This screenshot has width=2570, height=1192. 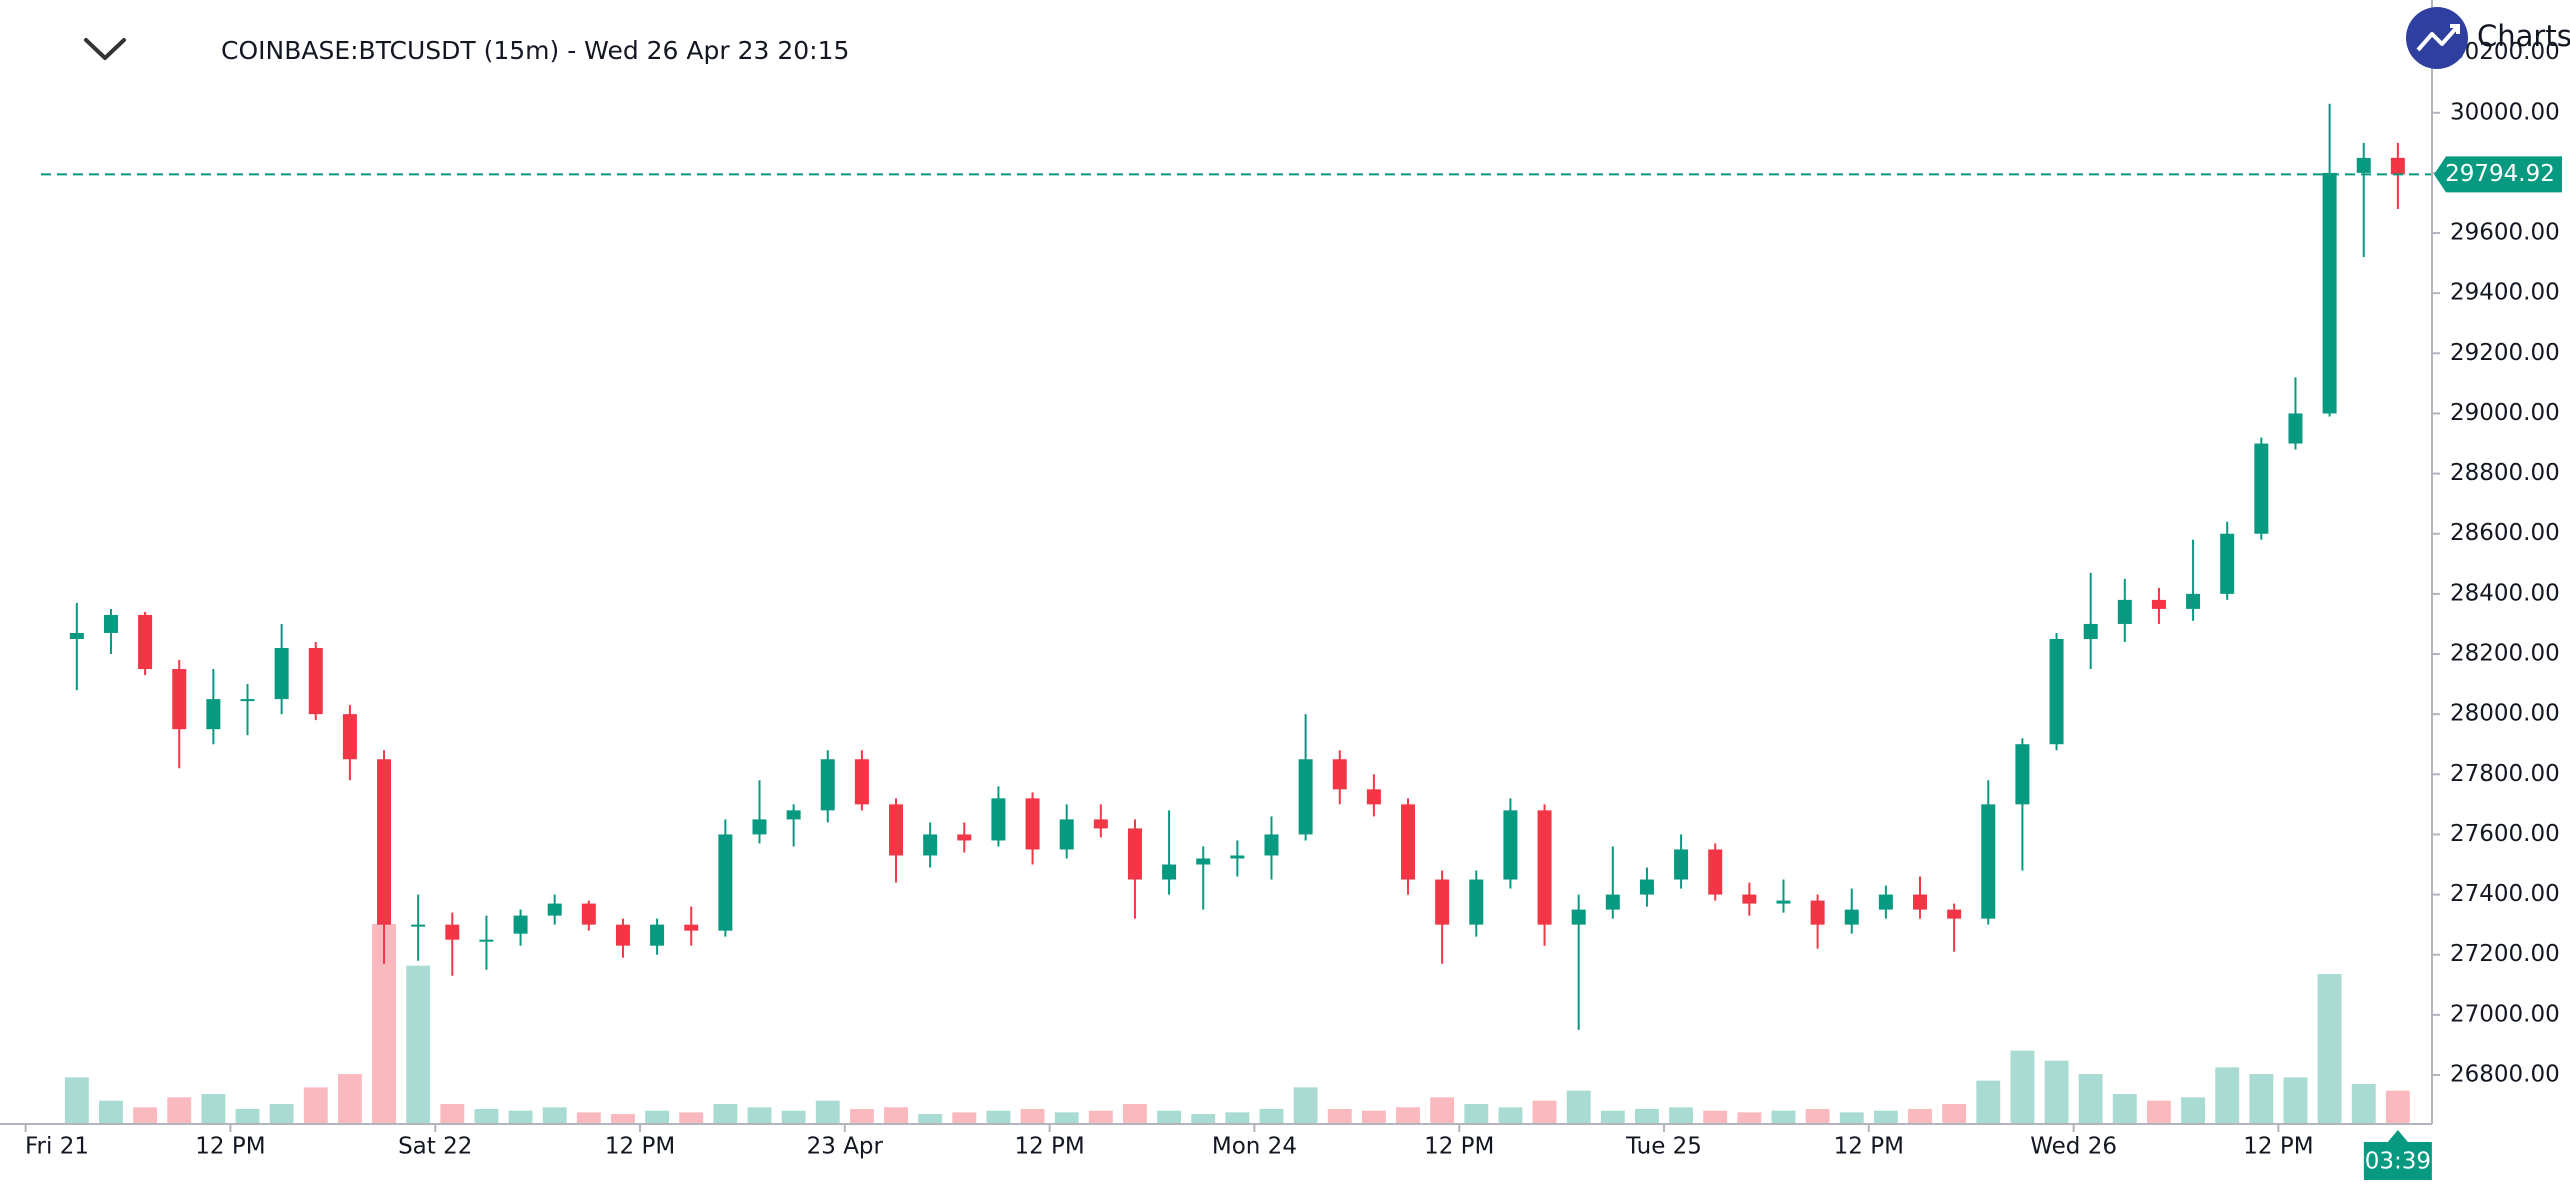 What do you see at coordinates (2505, 413) in the screenshot?
I see `y-tick-label: 29000.00` at bounding box center [2505, 413].